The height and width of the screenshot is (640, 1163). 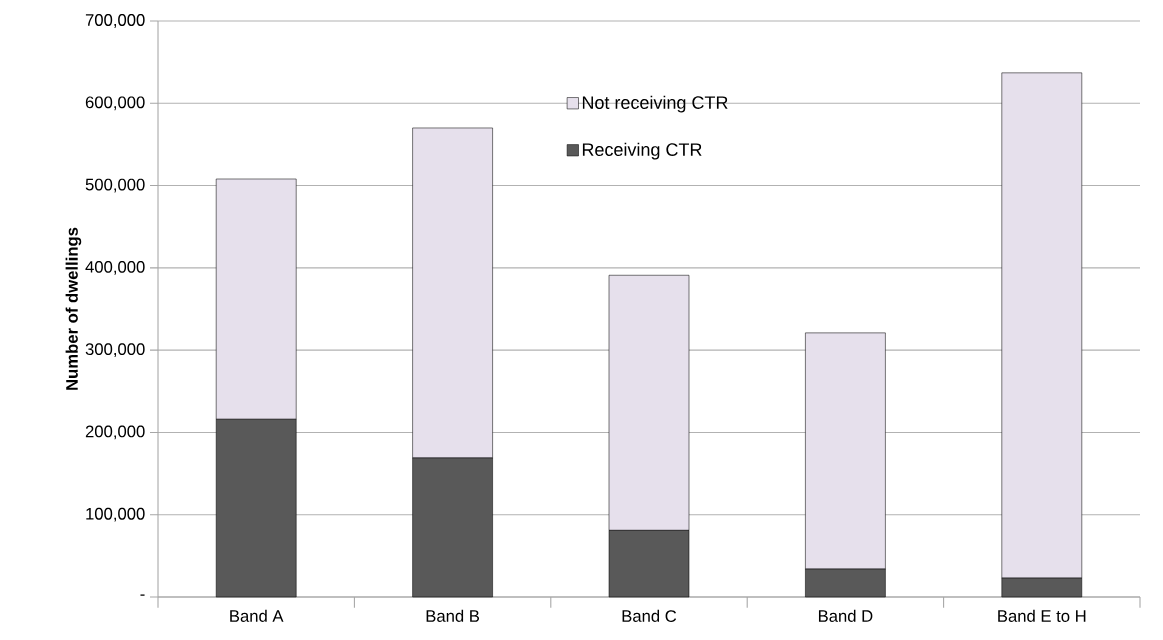 What do you see at coordinates (1042, 615) in the screenshot?
I see `x-tick-label: Band E to H` at bounding box center [1042, 615].